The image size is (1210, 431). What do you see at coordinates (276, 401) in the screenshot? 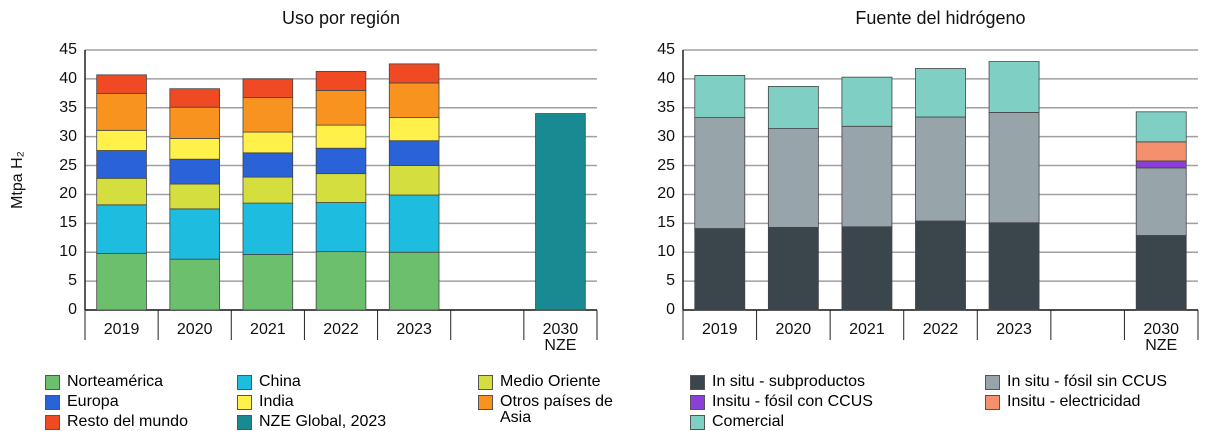
I see `legend-label: India` at bounding box center [276, 401].